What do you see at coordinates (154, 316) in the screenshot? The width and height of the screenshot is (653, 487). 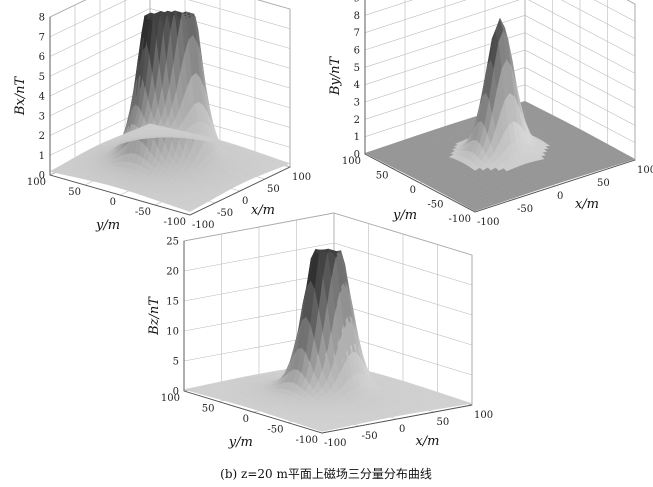 I see `z-axis-label: Bz/nT` at bounding box center [154, 316].